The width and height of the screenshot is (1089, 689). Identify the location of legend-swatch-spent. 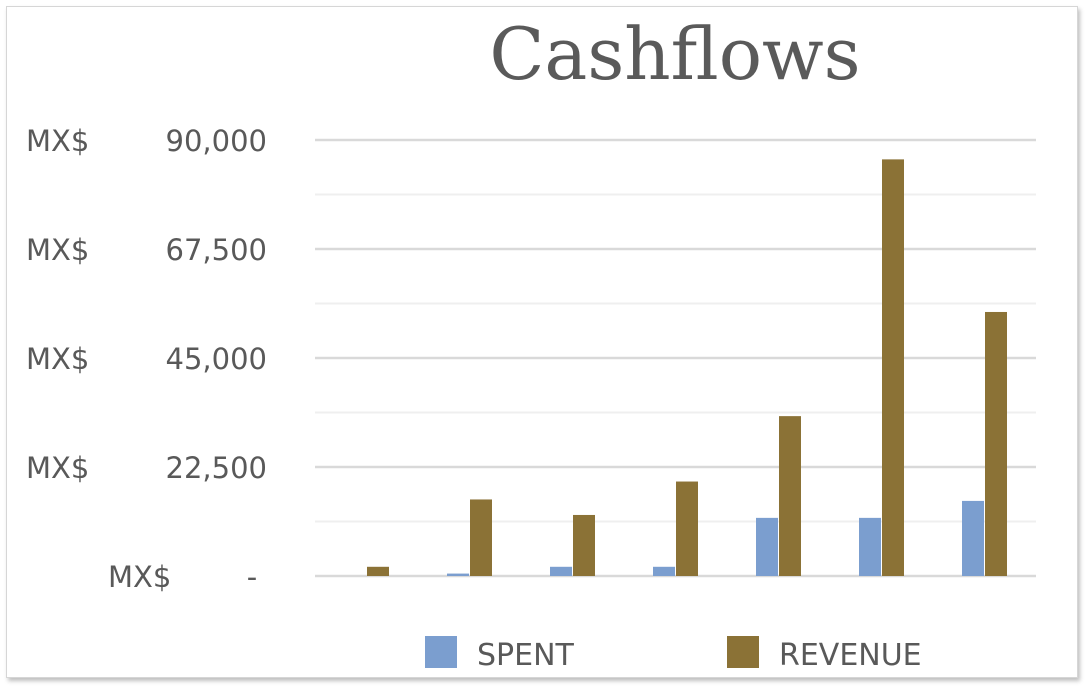
(441, 652).